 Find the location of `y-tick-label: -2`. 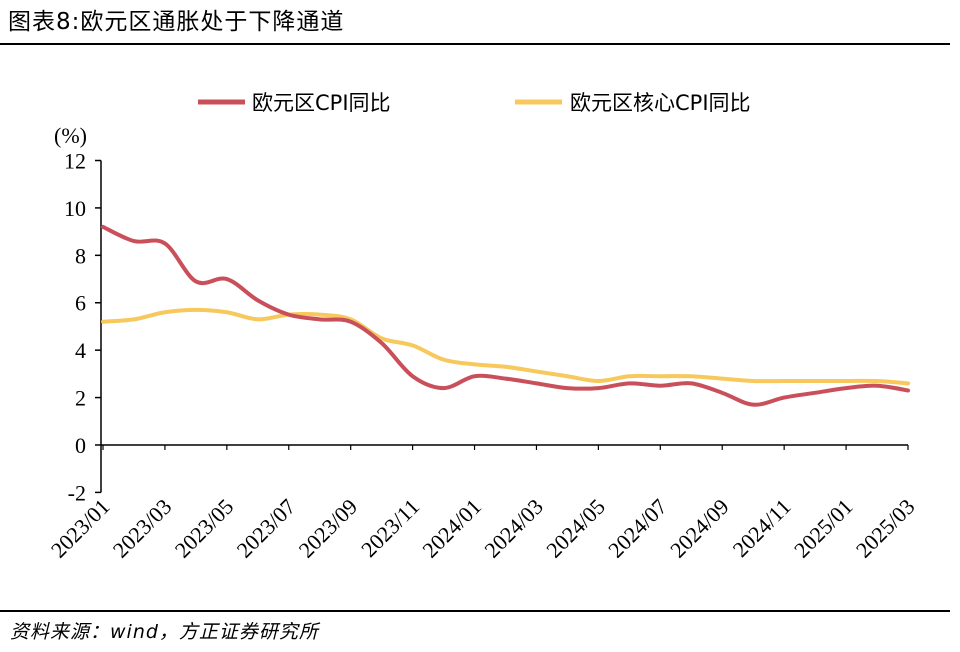

y-tick-label: -2 is located at coordinates (77, 492).